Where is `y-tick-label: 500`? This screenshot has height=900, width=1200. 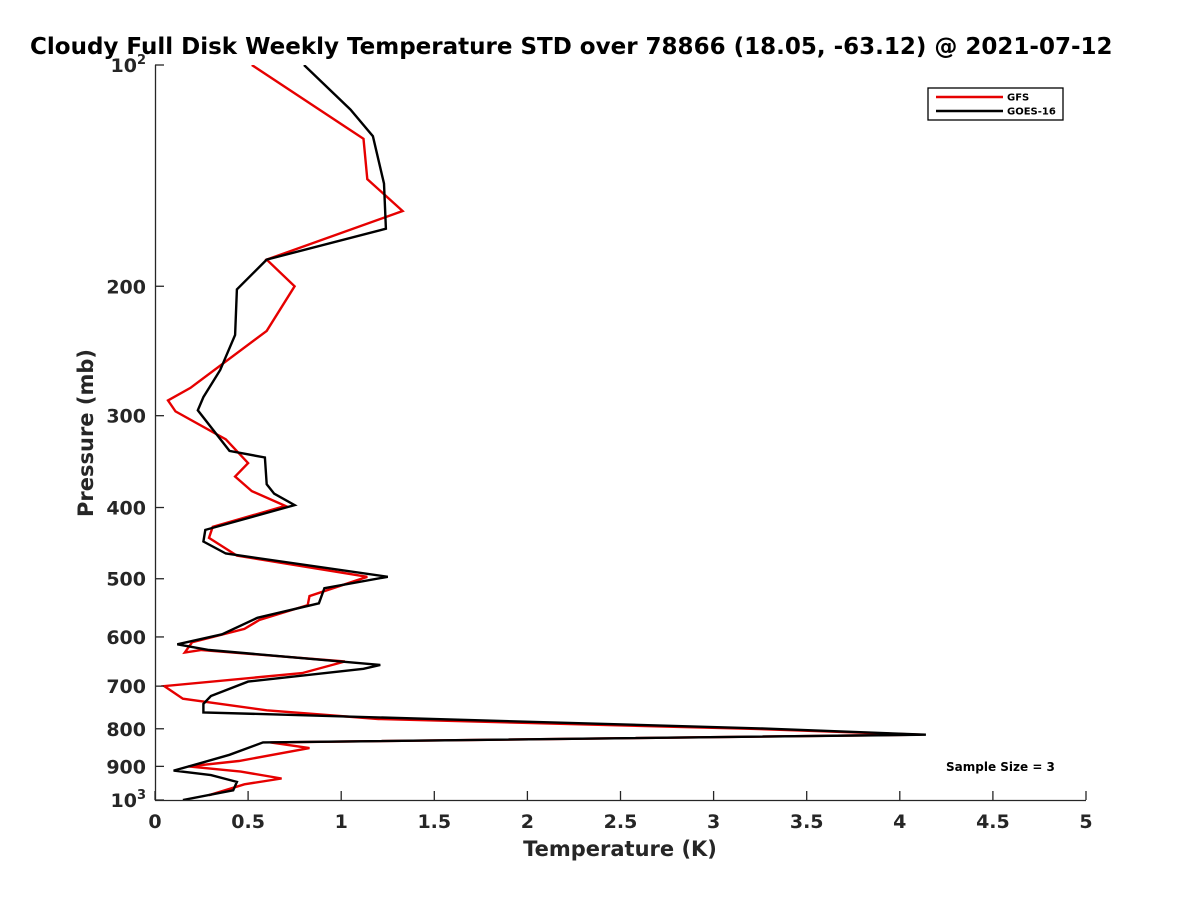
y-tick-label: 500 is located at coordinates (126, 580).